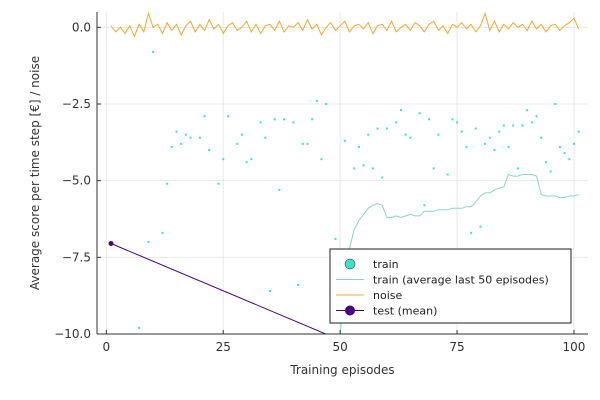 The image size is (600, 400). Describe the element at coordinates (387, 295) in the screenshot. I see `legend-label-noise: noise` at that location.